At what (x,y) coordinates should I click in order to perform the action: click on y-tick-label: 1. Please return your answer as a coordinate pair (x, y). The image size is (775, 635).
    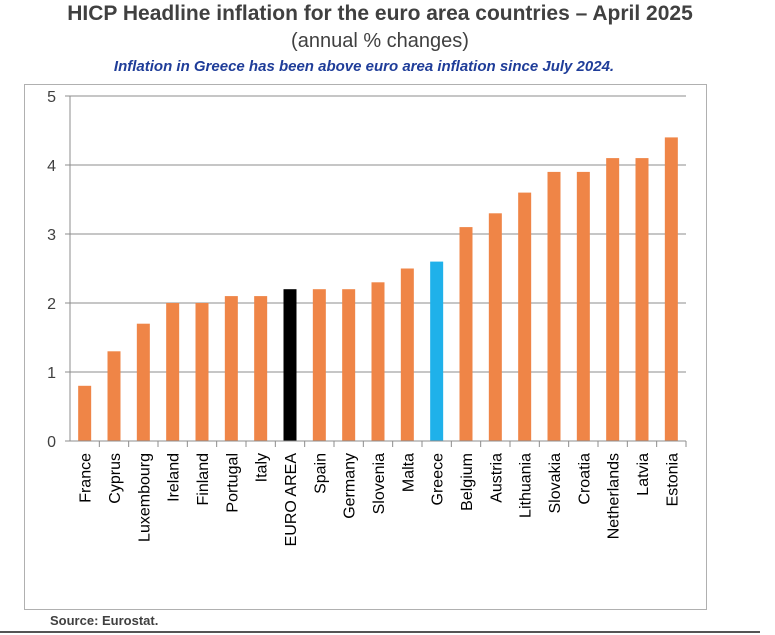
    Looking at the image, I should click on (51, 373).